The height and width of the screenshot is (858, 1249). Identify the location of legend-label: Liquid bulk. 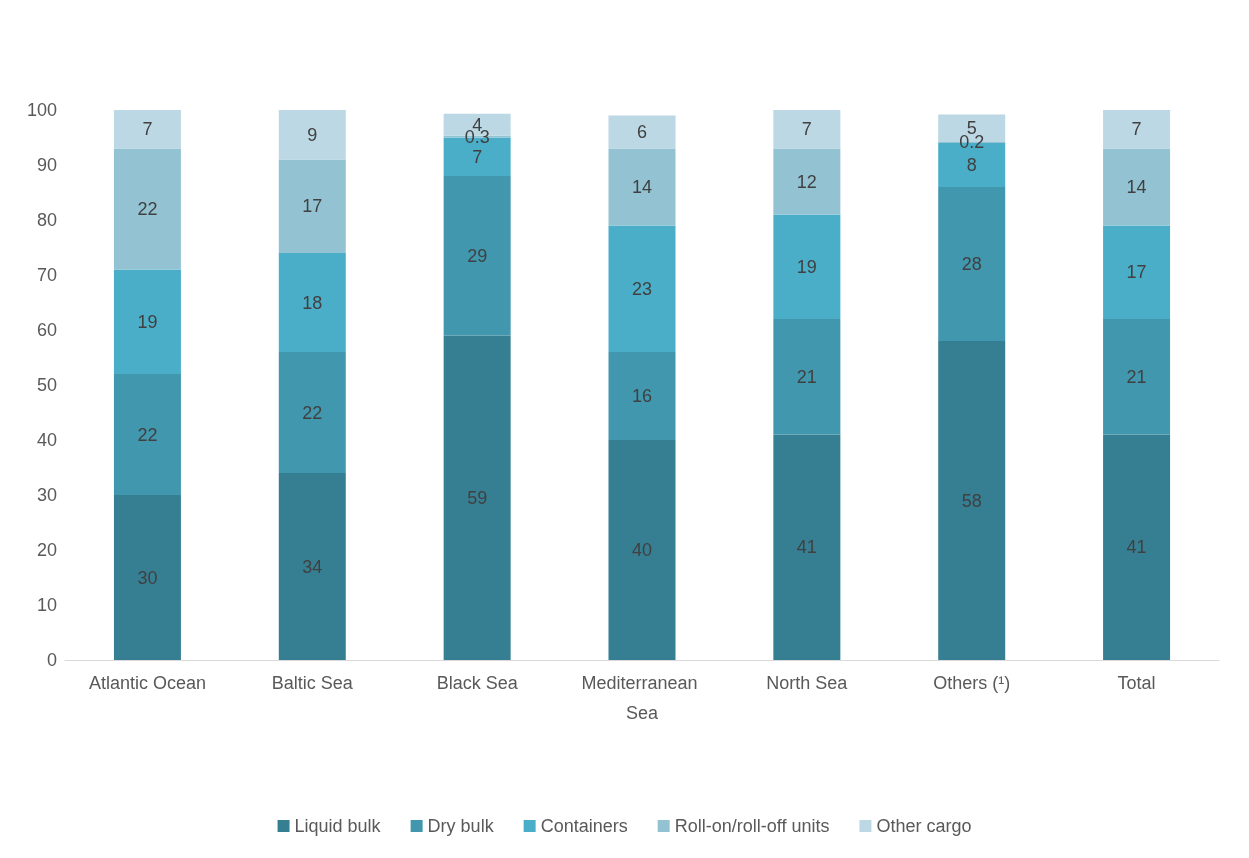
(338, 826).